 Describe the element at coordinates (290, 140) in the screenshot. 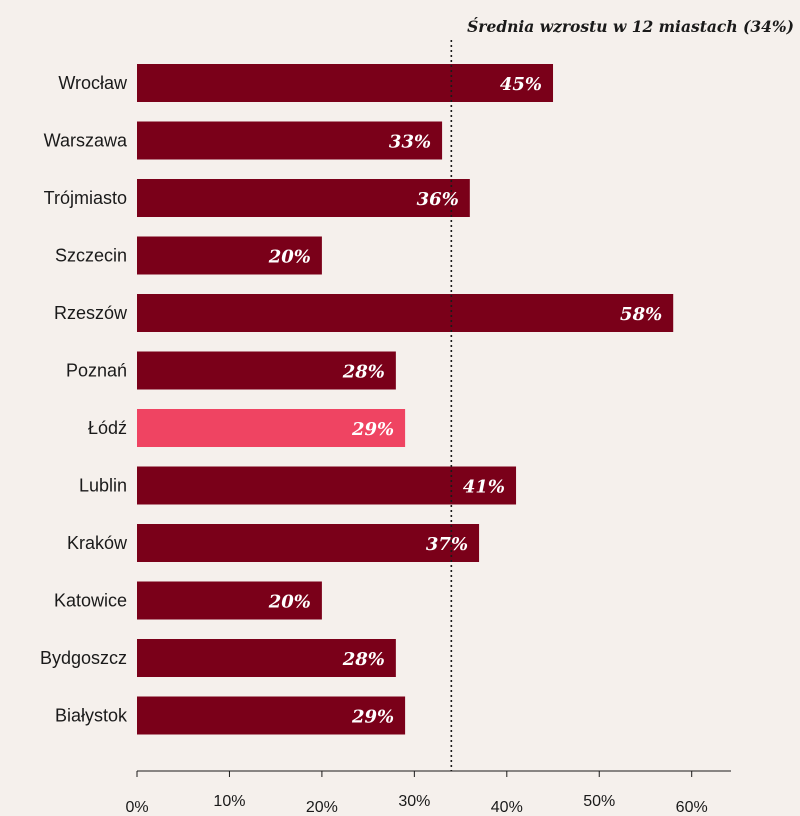

I see `bar-Warszawa` at that location.